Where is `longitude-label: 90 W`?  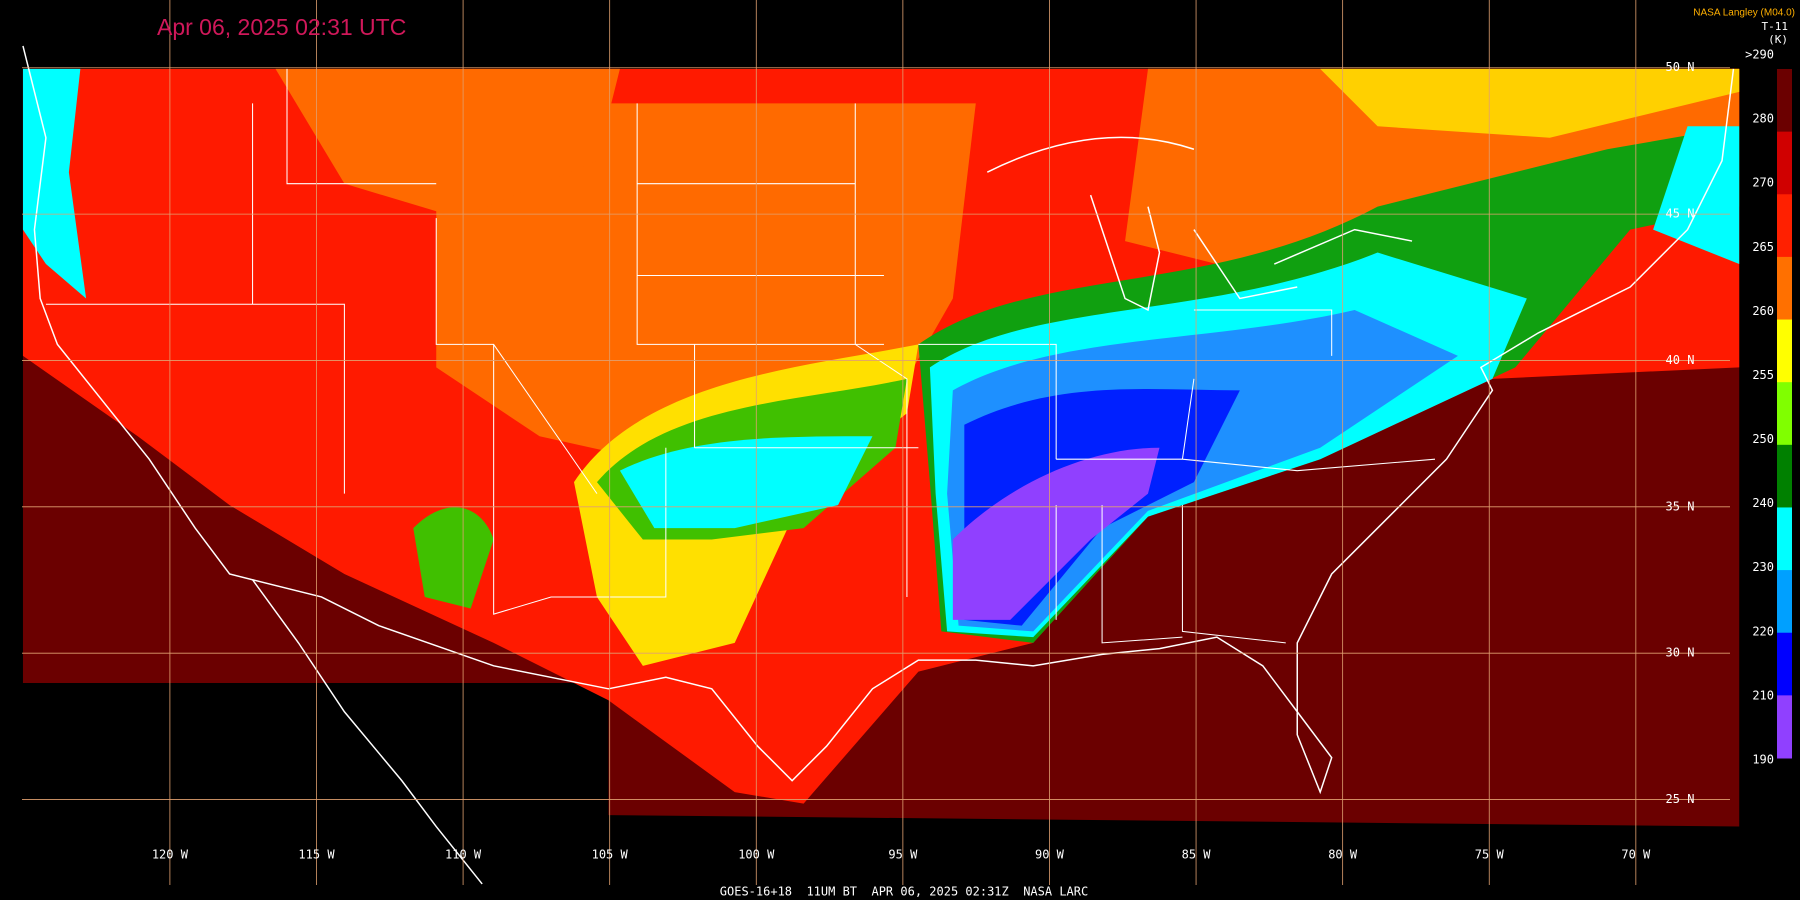
longitude-label: 90 W is located at coordinates (1050, 855).